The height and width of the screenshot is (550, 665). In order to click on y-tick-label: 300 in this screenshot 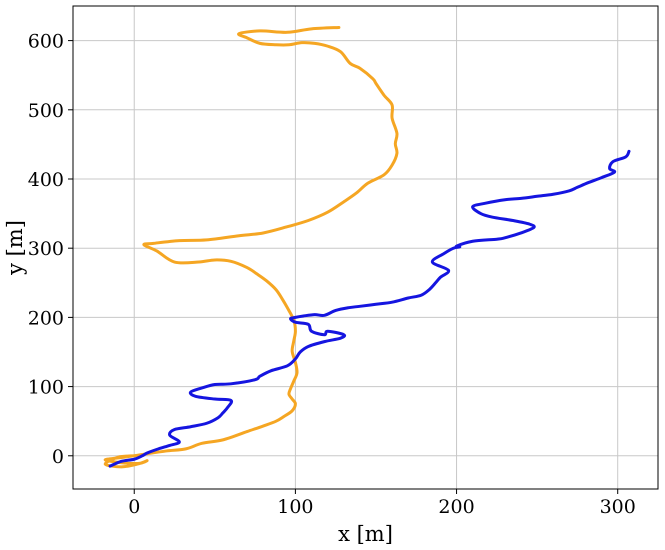, I will do `click(46, 249)`.